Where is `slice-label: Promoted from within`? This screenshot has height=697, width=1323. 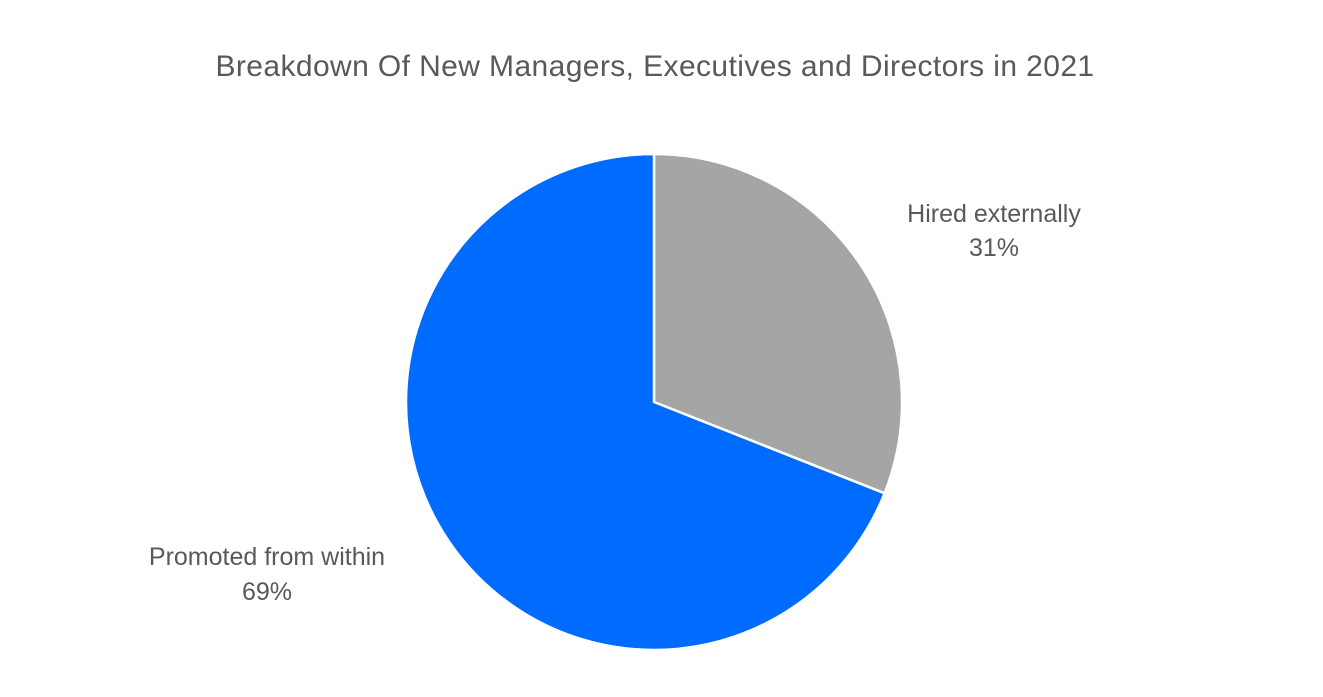
slice-label: Promoted from within is located at coordinates (267, 557).